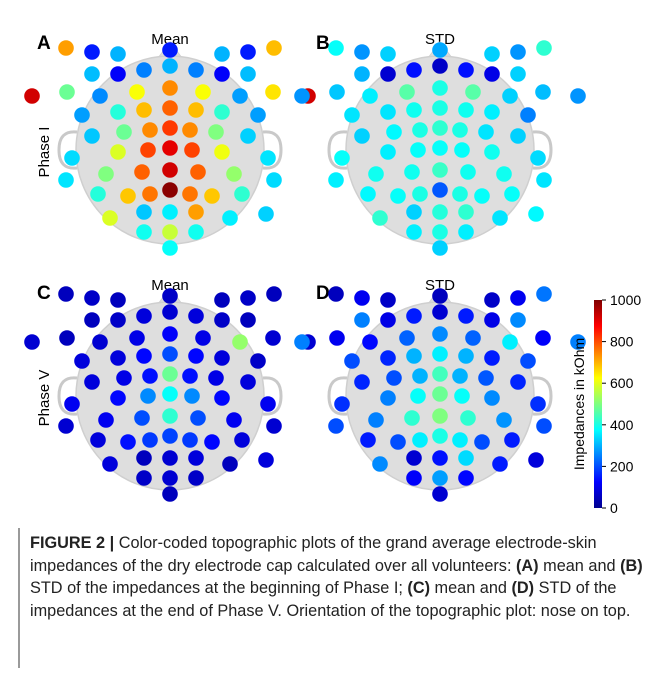 The image size is (670, 677). What do you see at coordinates (527, 565) in the screenshot?
I see `caption-tag-a: (A)` at bounding box center [527, 565].